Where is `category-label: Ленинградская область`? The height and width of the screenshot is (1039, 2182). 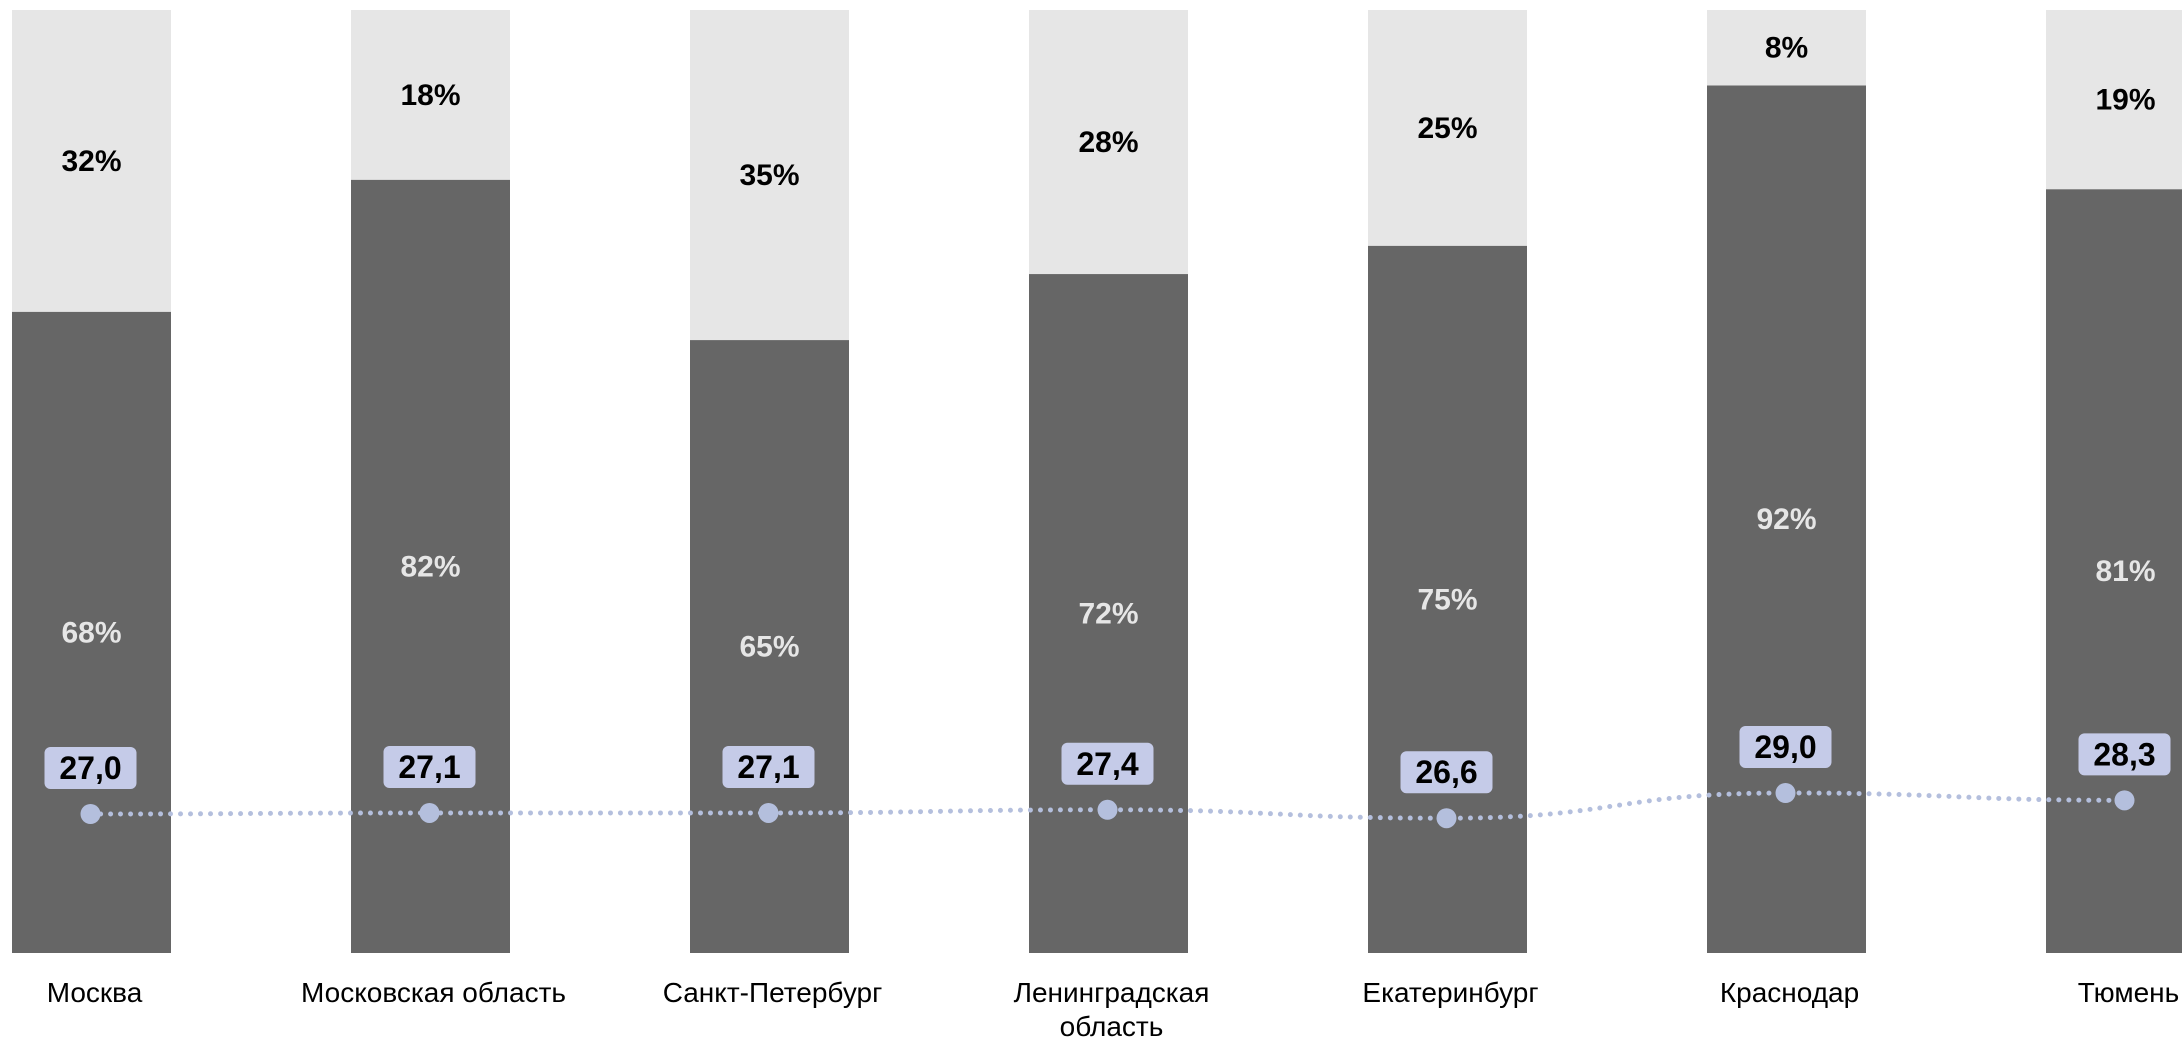 category-label: Ленинградская область is located at coordinates (1112, 1008).